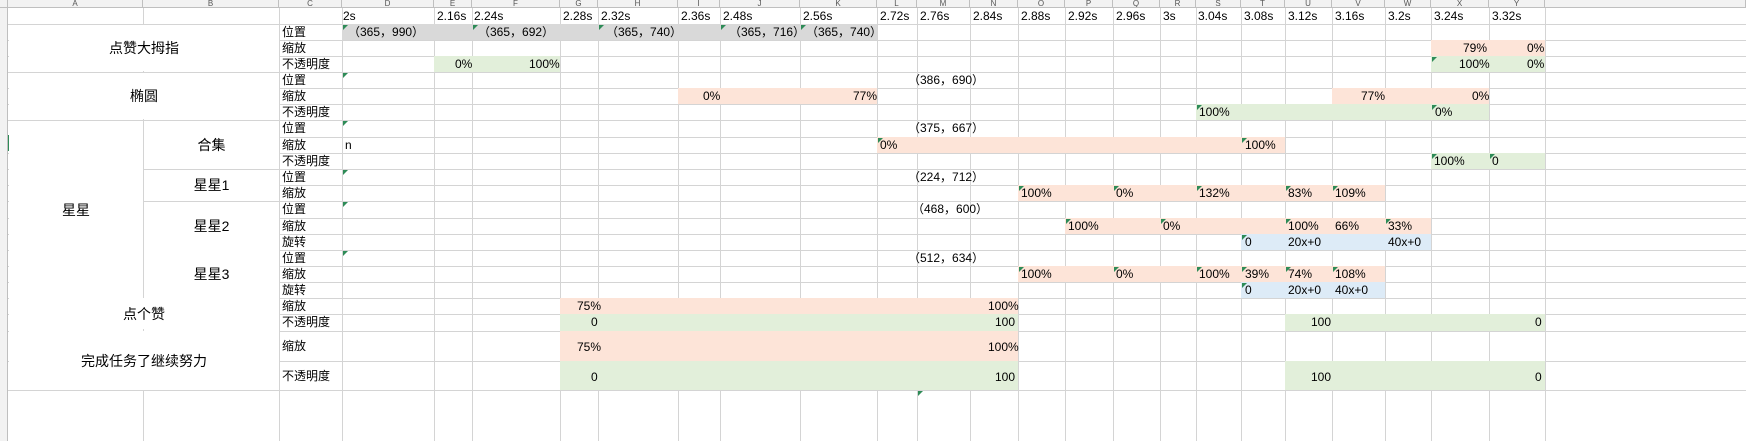 The height and width of the screenshot is (441, 1746). I want to click on val-done-scale-2: 100%, so click(1003, 347).